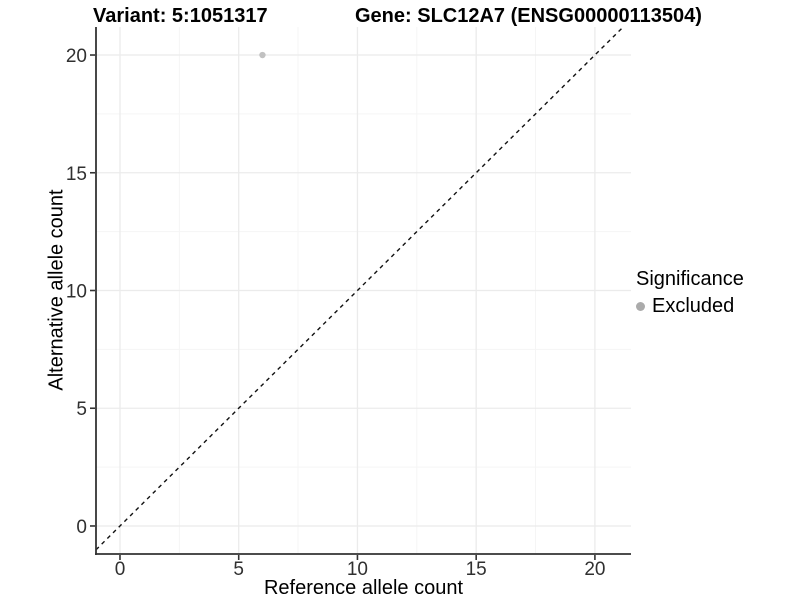  Describe the element at coordinates (528, 16) in the screenshot. I see `gene-title: Gene: SLC12A7 (ENSG00000113504)` at that location.